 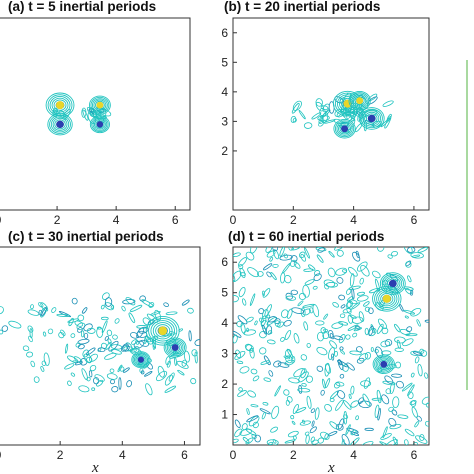 I want to click on negative-vortex-core, so click(x=344, y=129).